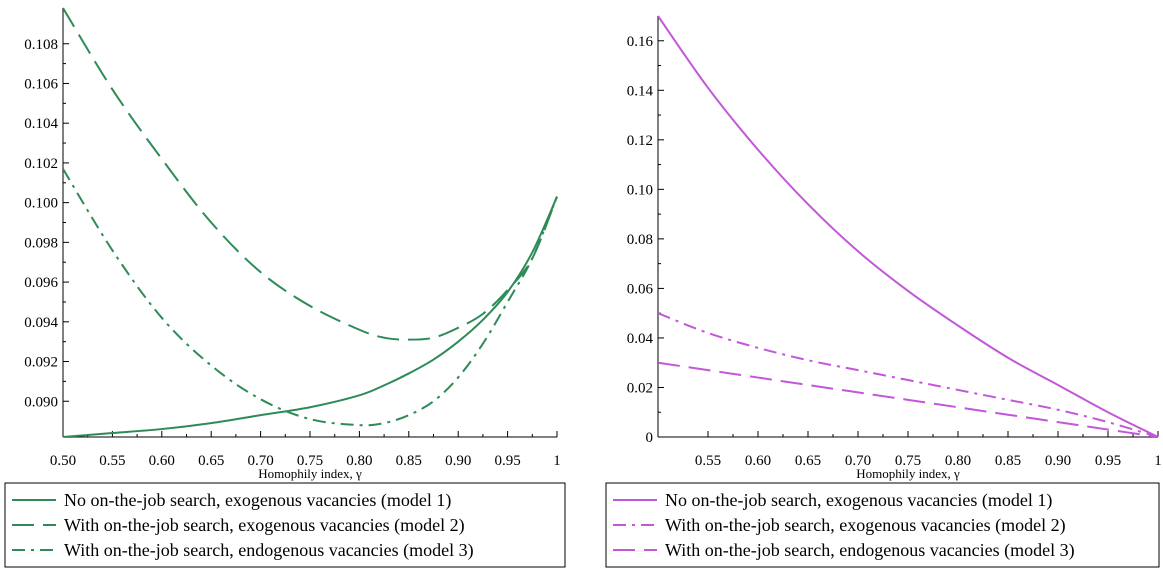 Image resolution: width=1163 pixels, height=568 pixels. I want to click on right-x-tick-label: 0.60, so click(758, 461).